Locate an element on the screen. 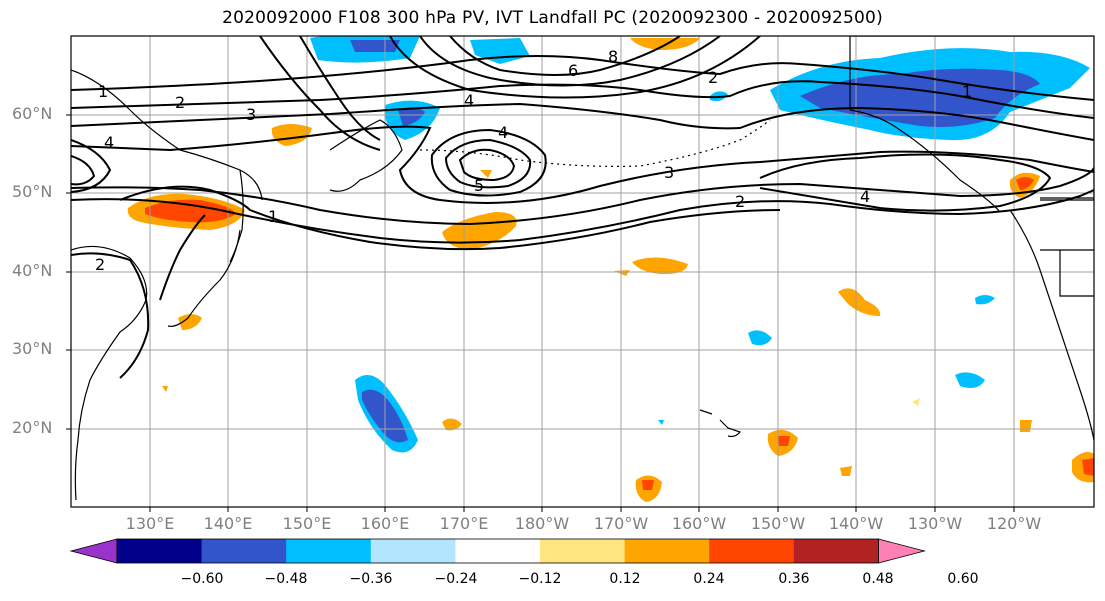  colorbar-tick-label: −0.24 is located at coordinates (456, 579).